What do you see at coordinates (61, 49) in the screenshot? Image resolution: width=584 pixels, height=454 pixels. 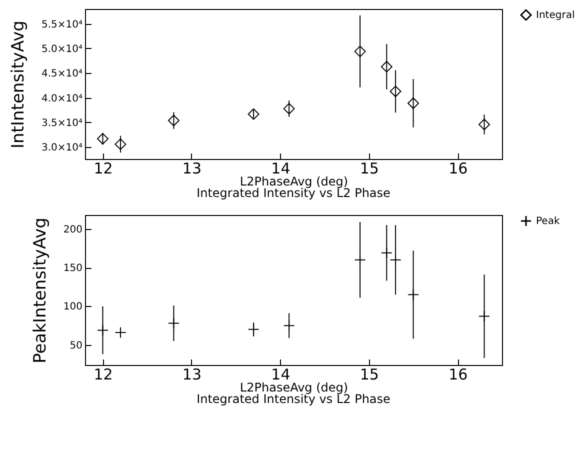 I see `y-tick-label: 5.0×10⁴` at bounding box center [61, 49].